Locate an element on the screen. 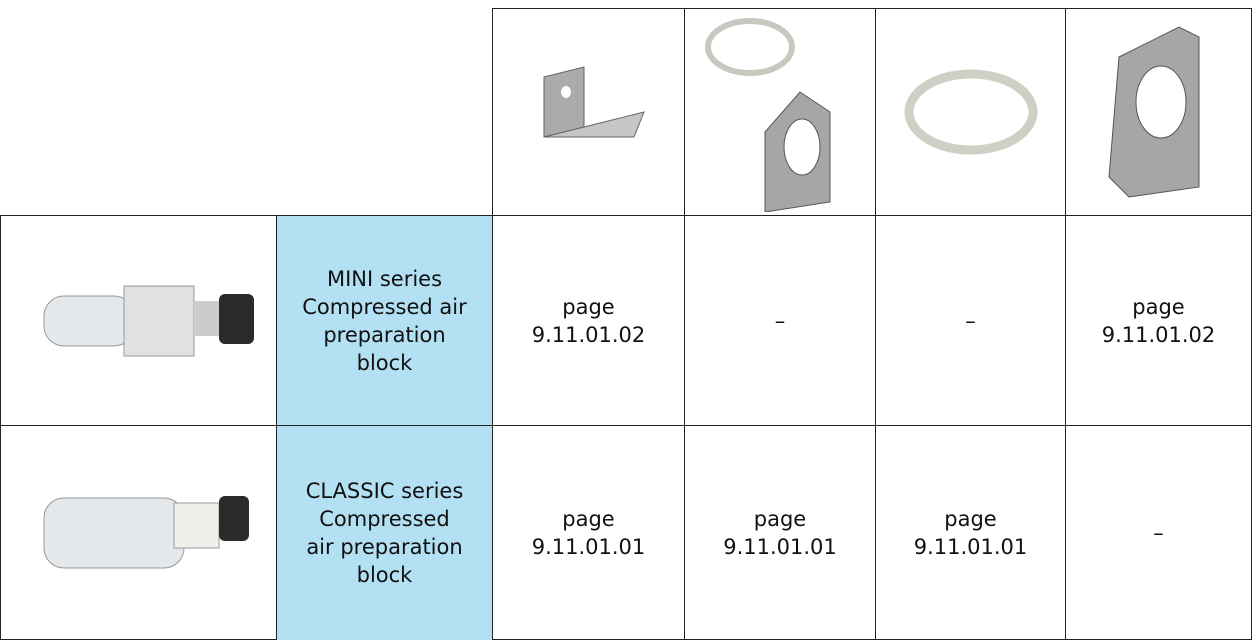  mini-unit-image is located at coordinates (148, 320).